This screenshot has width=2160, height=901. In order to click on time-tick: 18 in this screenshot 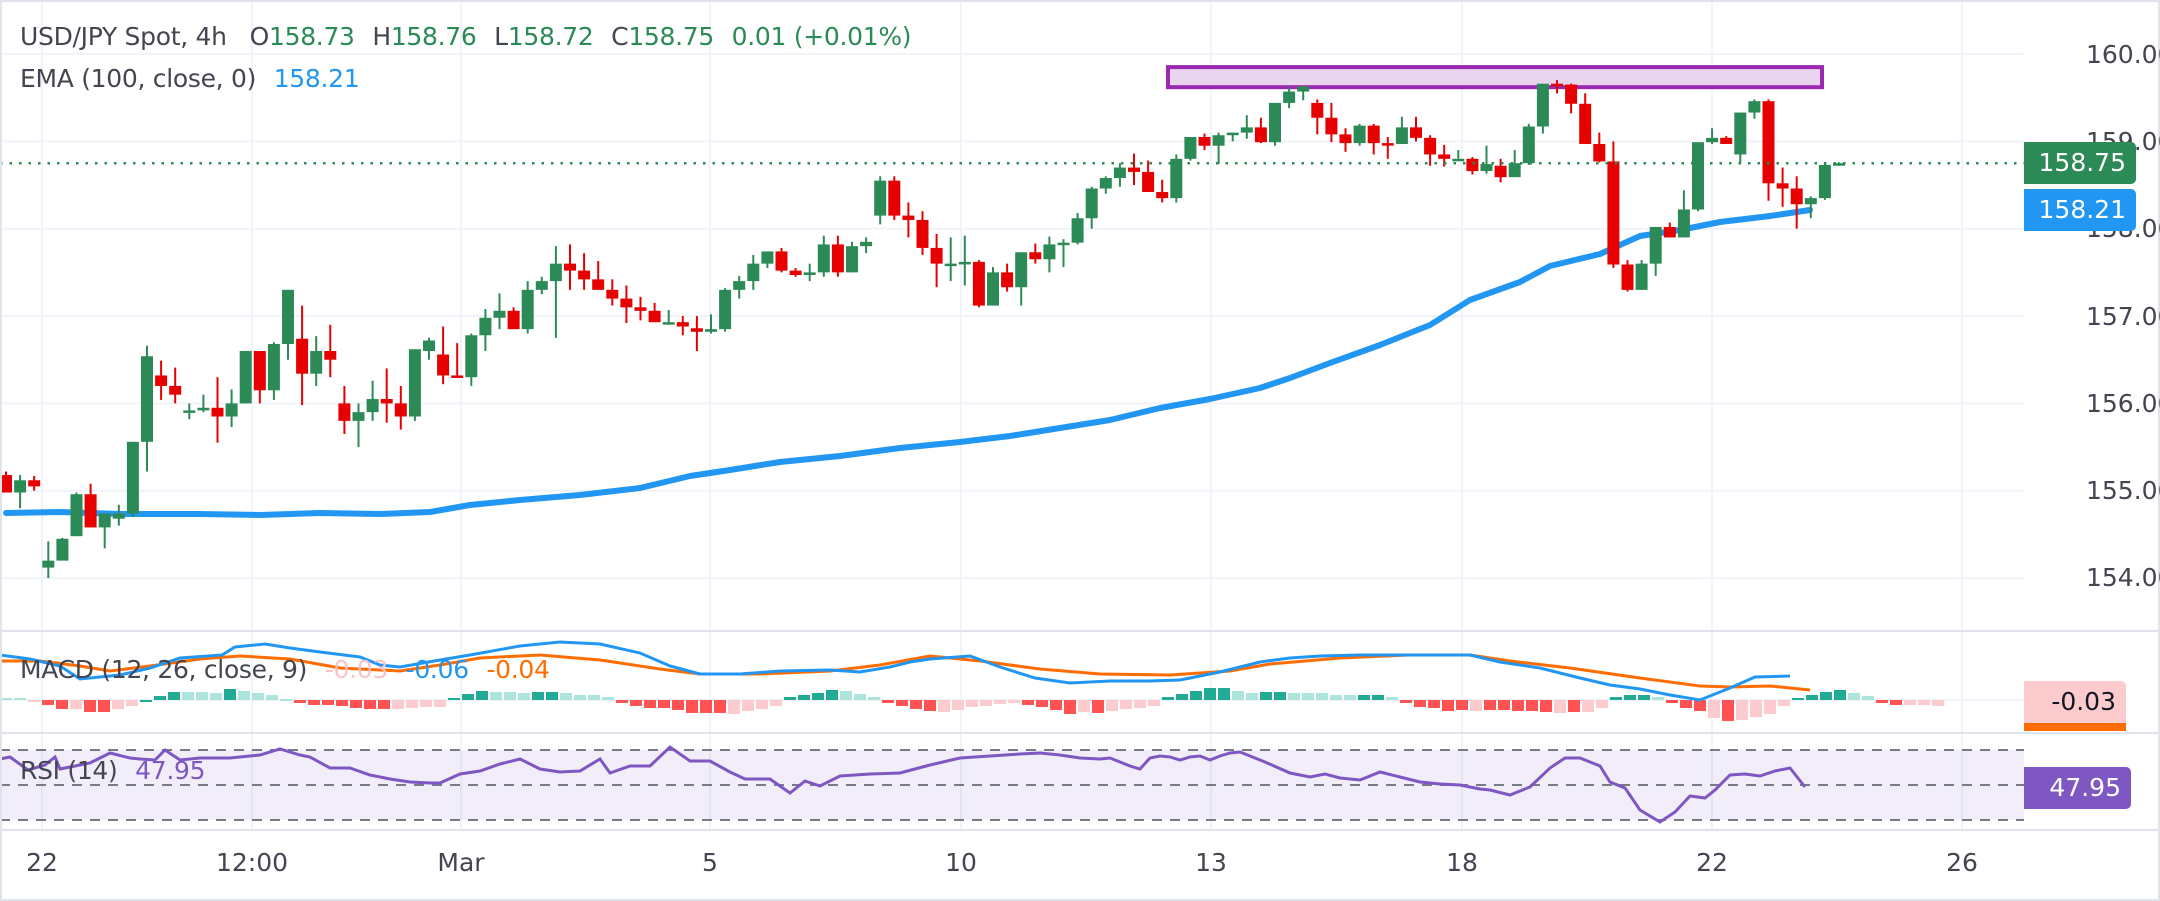, I will do `click(1462, 862)`.